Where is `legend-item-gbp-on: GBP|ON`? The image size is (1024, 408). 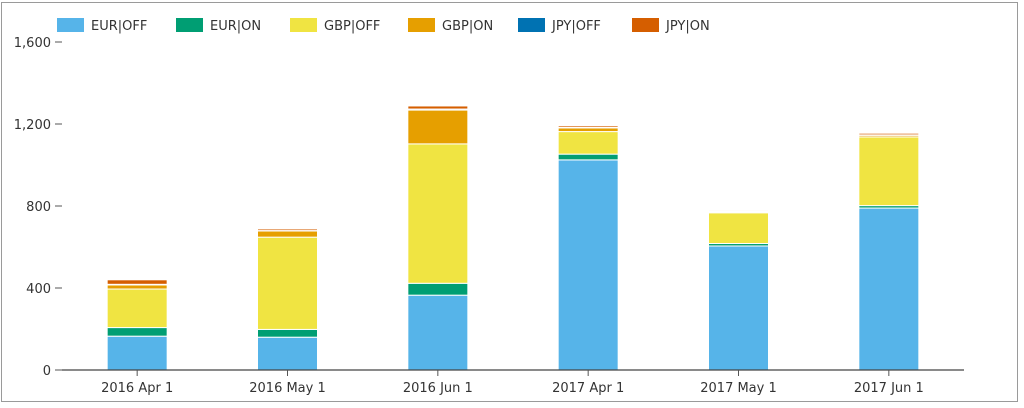
legend-item-gbp-on: GBP|ON is located at coordinates (450, 26).